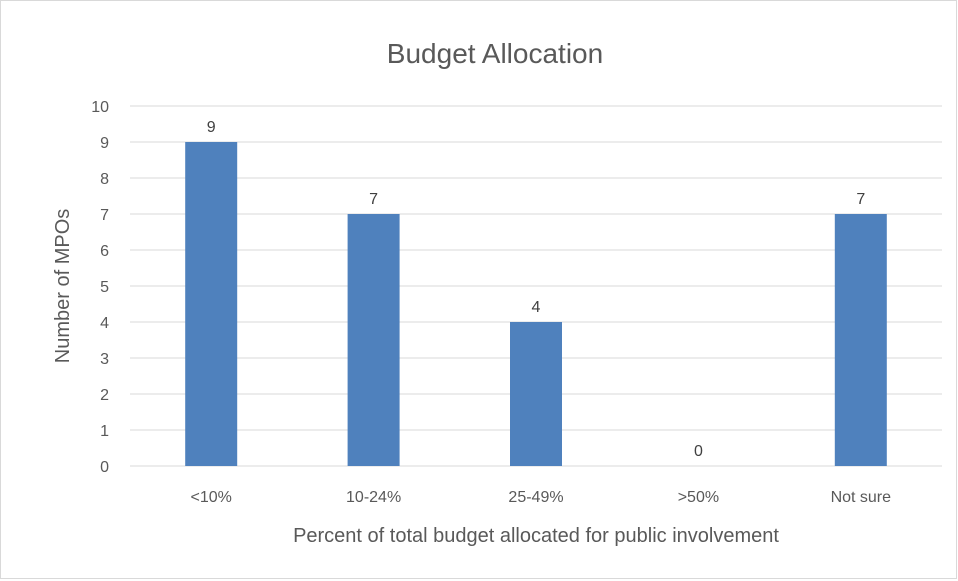 This screenshot has height=581, width=958. What do you see at coordinates (495, 53) in the screenshot?
I see `chart-title: Budget Allocation` at bounding box center [495, 53].